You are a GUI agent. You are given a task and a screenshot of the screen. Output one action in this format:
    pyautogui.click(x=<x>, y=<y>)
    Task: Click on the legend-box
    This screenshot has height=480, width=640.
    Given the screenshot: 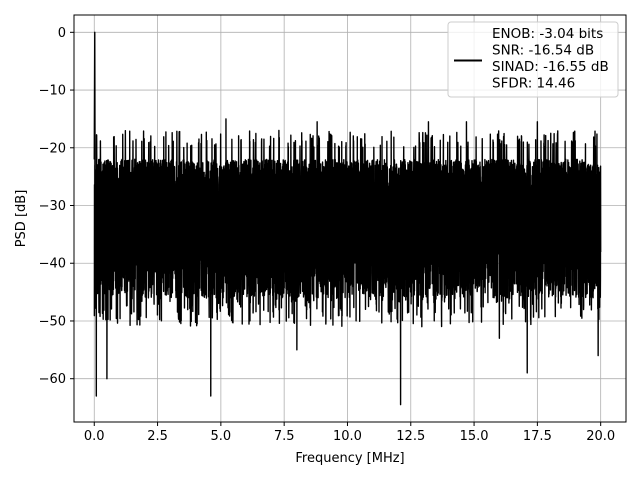 What is the action you would take?
    pyautogui.click(x=533, y=59)
    